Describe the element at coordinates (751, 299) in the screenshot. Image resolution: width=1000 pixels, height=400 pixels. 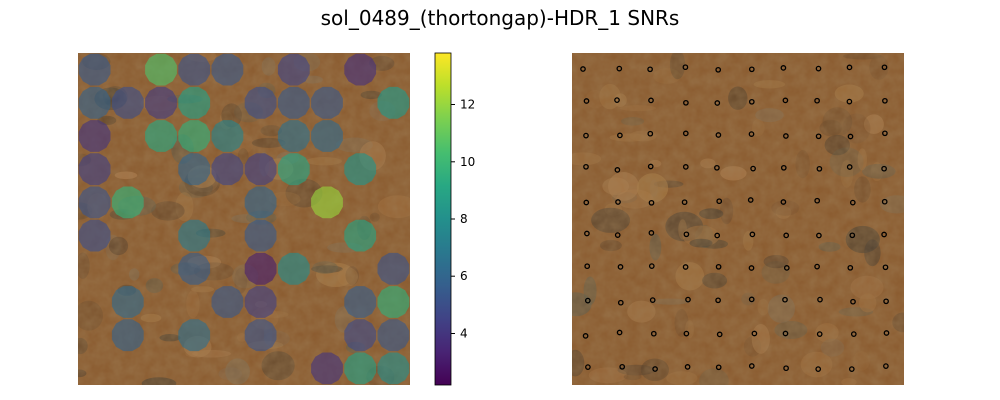
I see `sample-point-r7-c5` at that location.